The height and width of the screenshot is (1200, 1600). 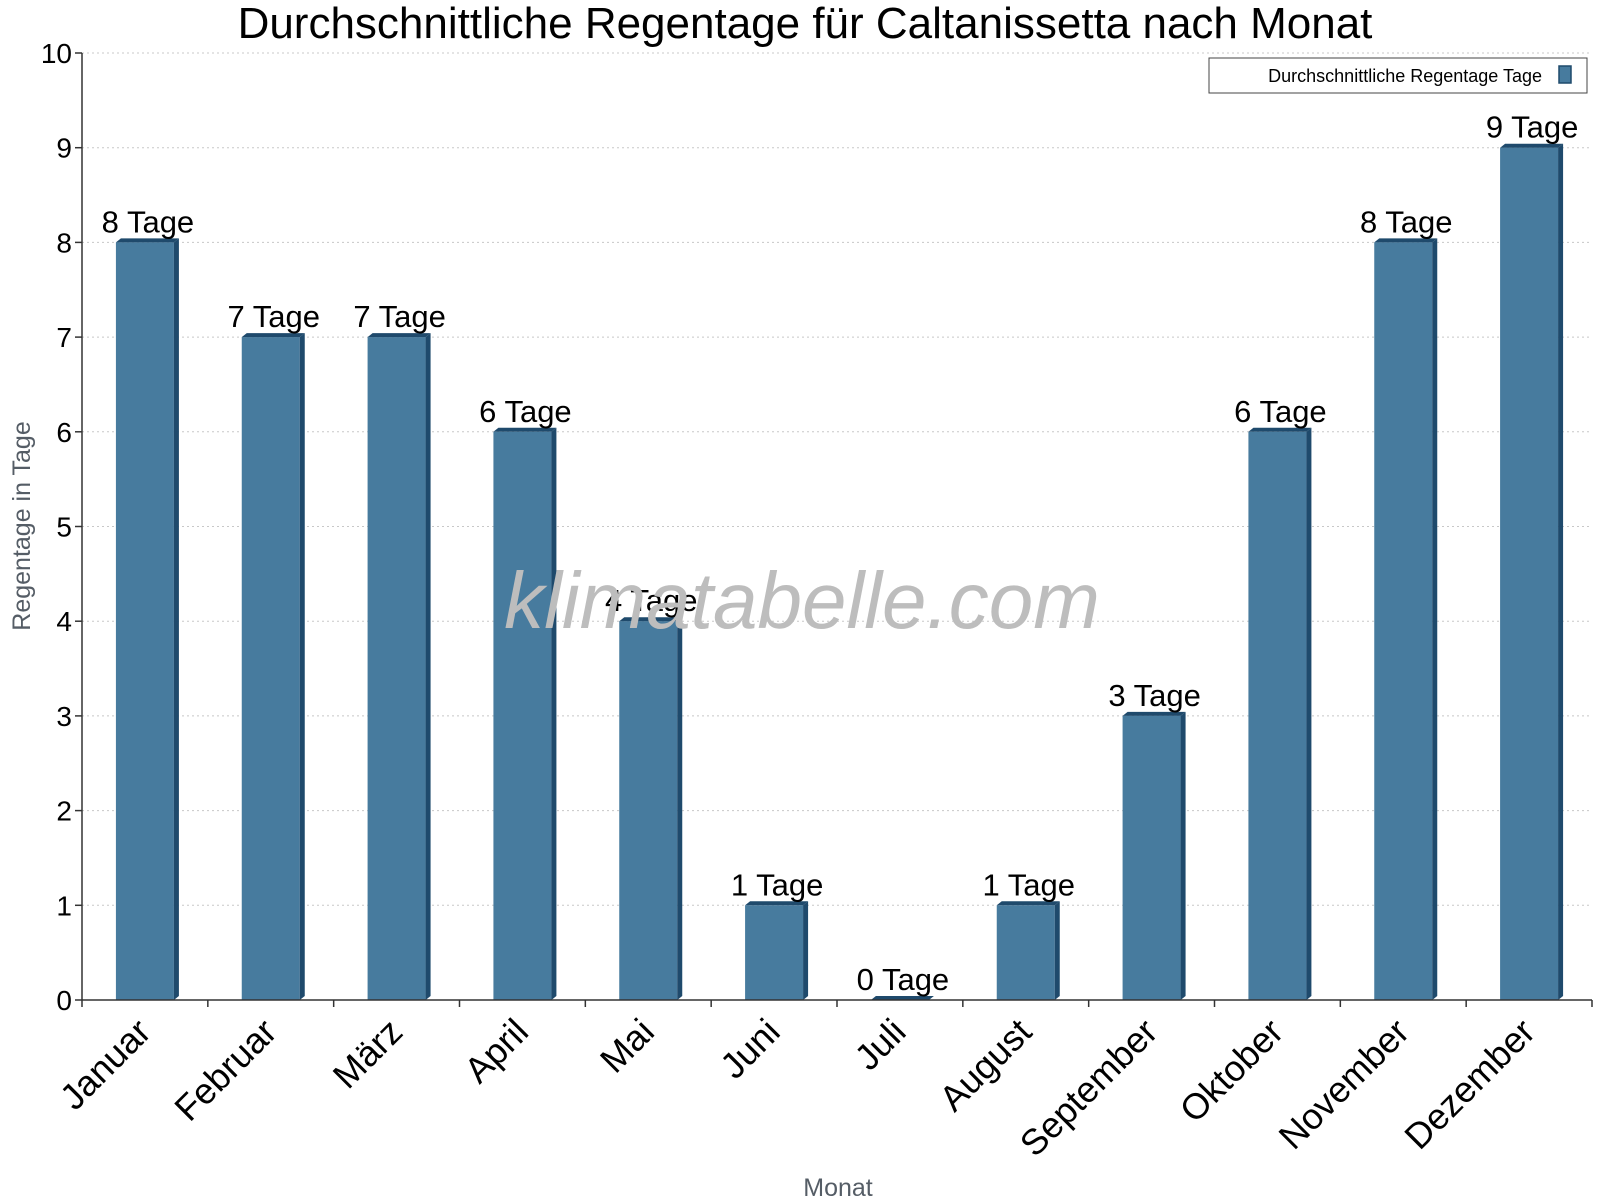 I want to click on data-label: 0 Tage, so click(x=903, y=979).